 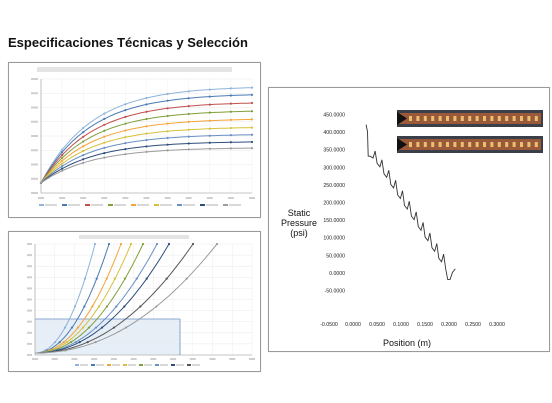 I want to click on bottom-chart-svg, so click(x=141, y=300).